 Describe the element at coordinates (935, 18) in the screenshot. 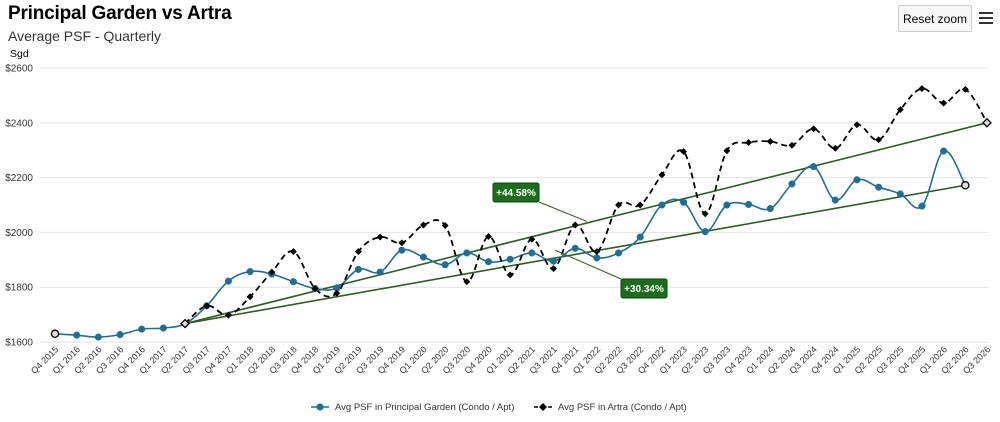

I see `reset-zoom-button: Reset zoom` at that location.